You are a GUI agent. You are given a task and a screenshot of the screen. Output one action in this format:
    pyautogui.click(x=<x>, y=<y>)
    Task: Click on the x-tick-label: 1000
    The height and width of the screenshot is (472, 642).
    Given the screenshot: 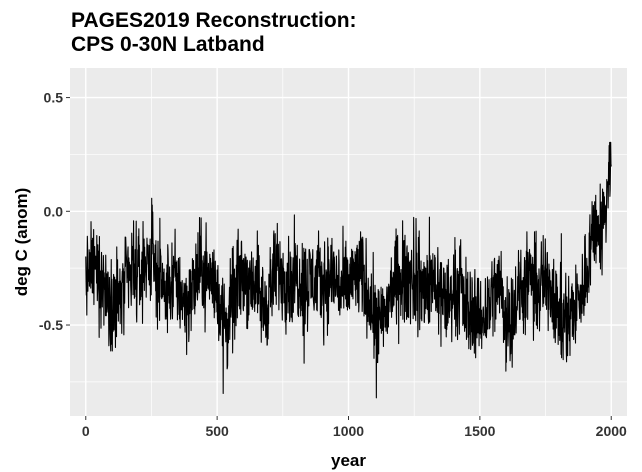 What is the action you would take?
    pyautogui.click(x=348, y=431)
    